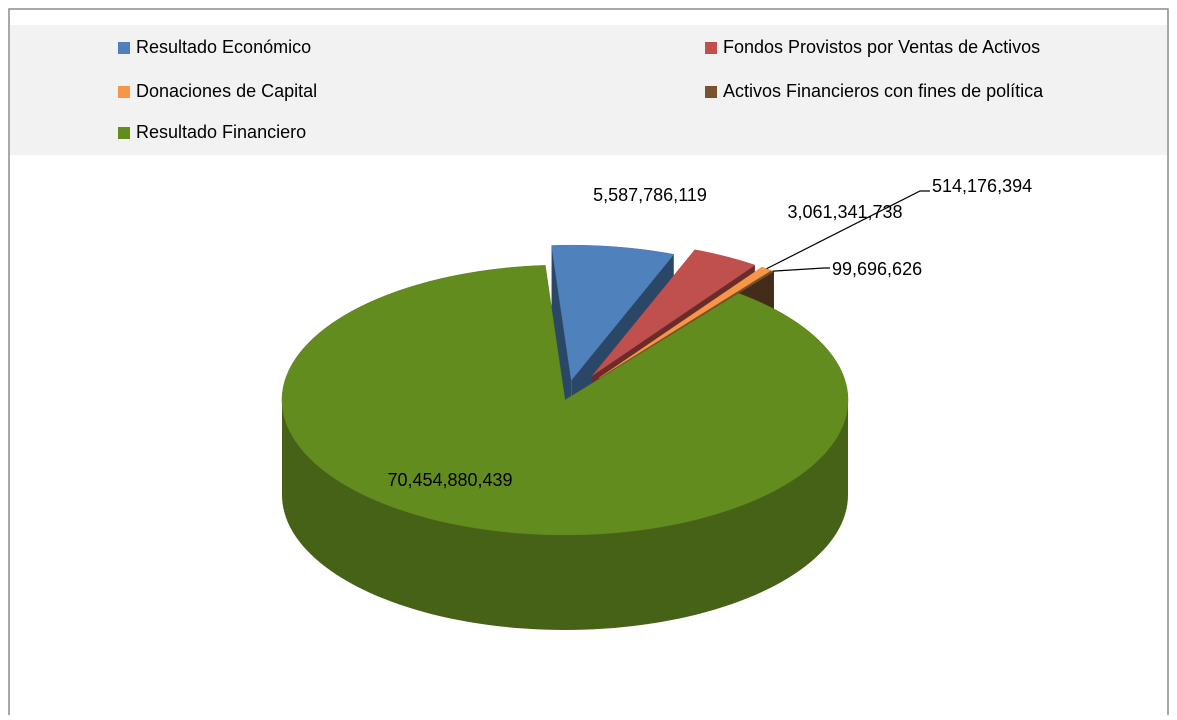 This screenshot has height=720, width=1177. I want to click on data-label: 3,061,341,738, so click(844, 212).